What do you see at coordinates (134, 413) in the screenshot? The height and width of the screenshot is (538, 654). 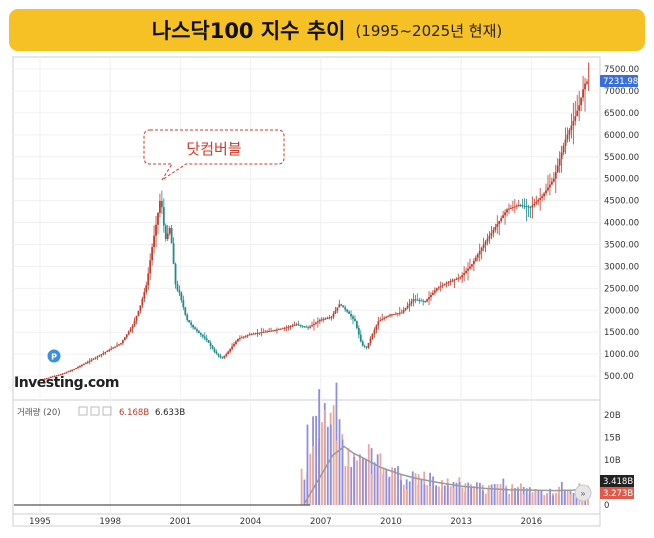 I see `volume-legend-value-1: 6.168B` at bounding box center [134, 413].